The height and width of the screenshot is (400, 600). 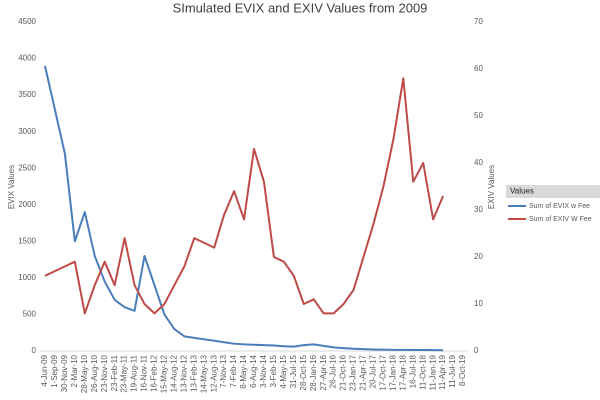 What do you see at coordinates (64, 373) in the screenshot?
I see `x-tick-label: 30-Nov-09` at bounding box center [64, 373].